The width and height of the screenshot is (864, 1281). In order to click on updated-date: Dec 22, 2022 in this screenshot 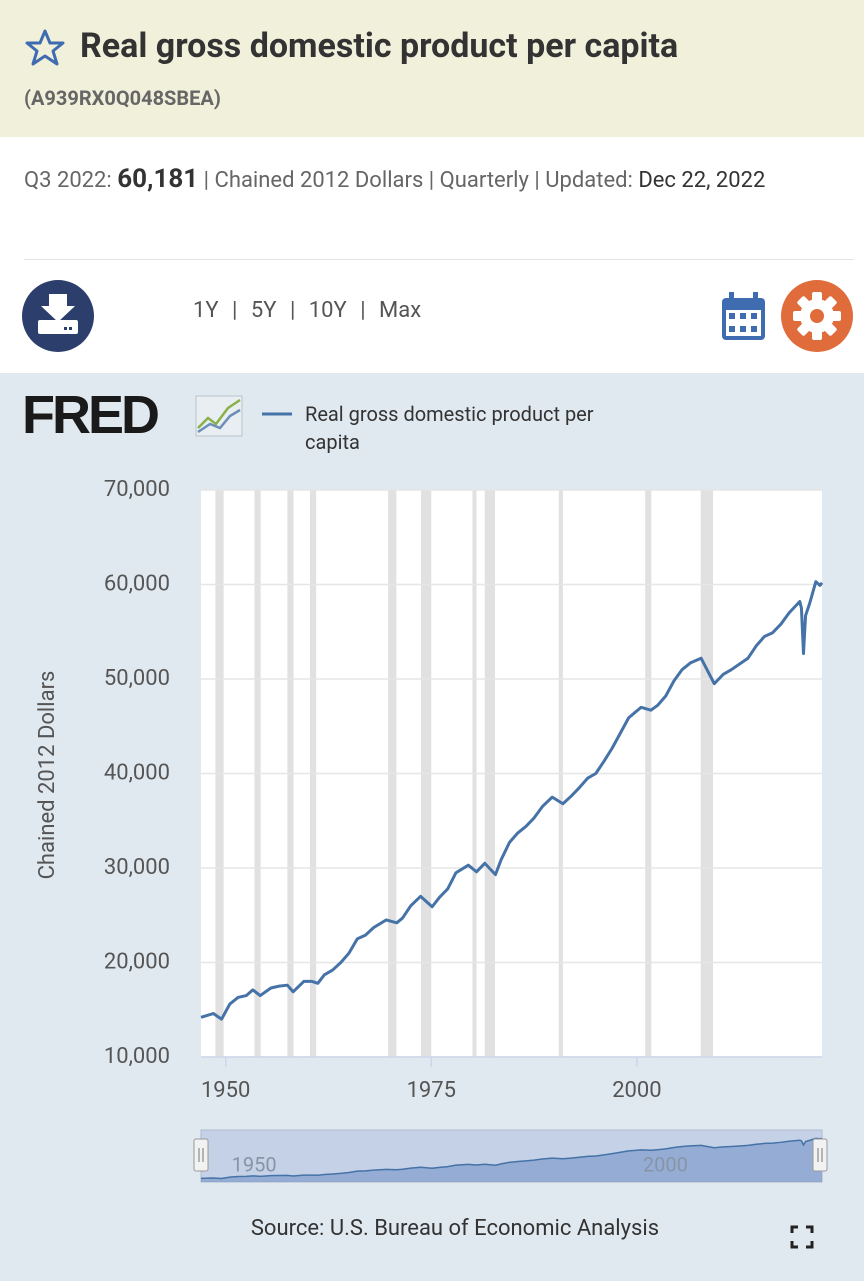, I will do `click(702, 180)`.